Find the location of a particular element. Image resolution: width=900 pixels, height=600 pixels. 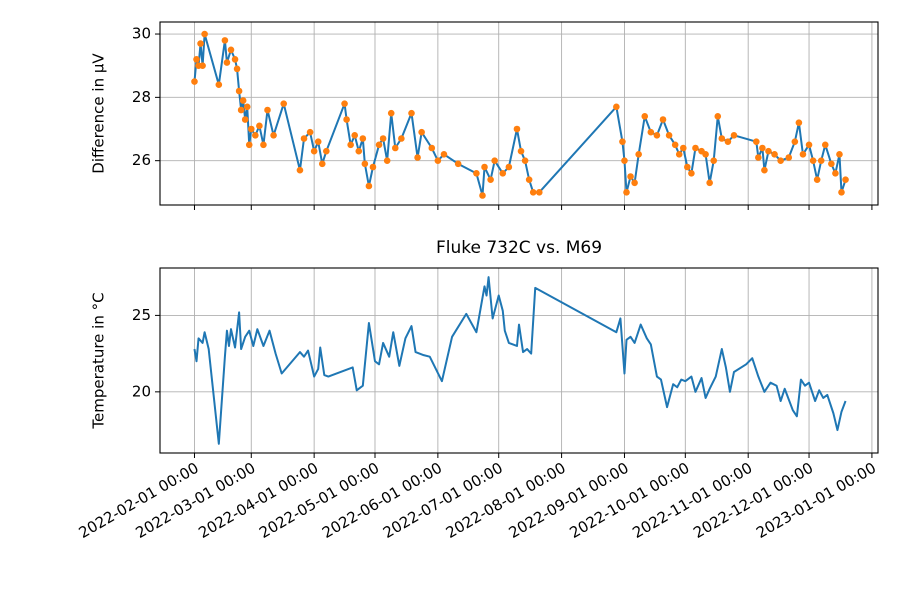

y-tick-label: 30 is located at coordinates (141, 34).